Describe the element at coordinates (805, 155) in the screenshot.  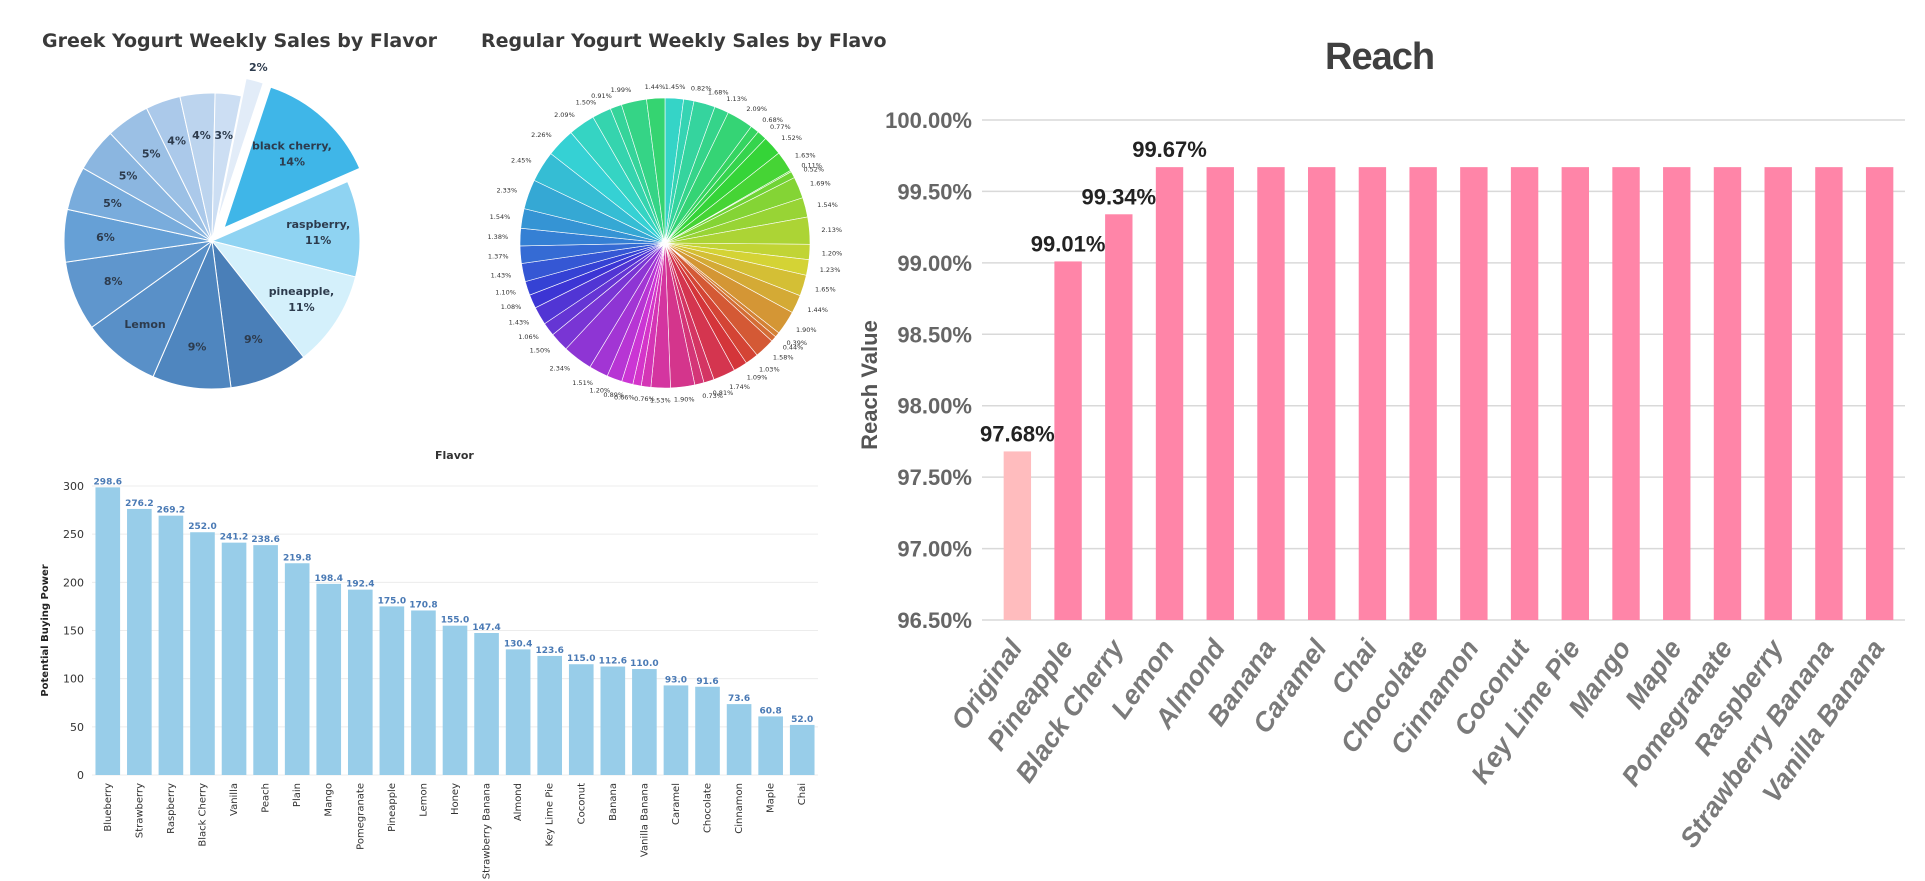
I see `regular-slice-label-8: 1.63%` at that location.